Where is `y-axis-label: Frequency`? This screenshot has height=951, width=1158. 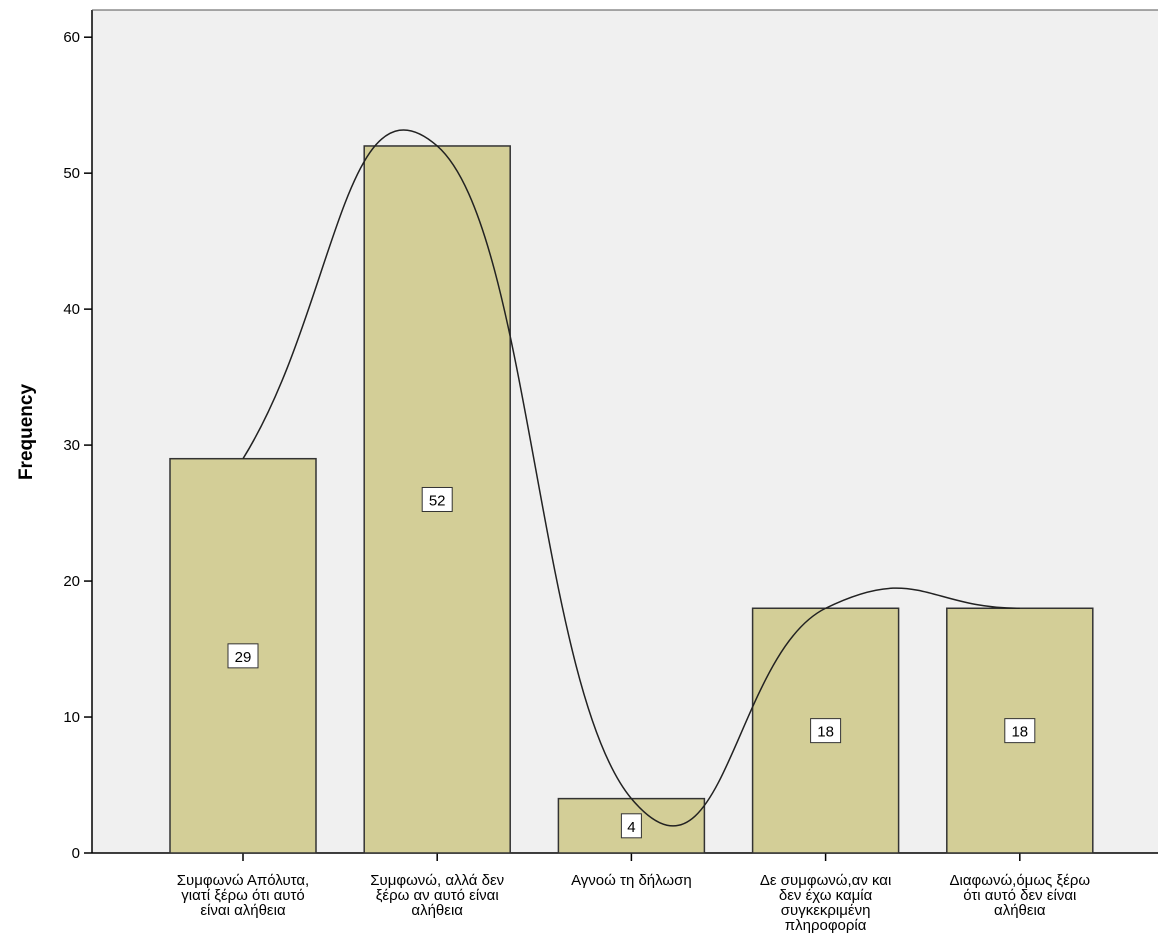 y-axis-label: Frequency is located at coordinates (26, 432).